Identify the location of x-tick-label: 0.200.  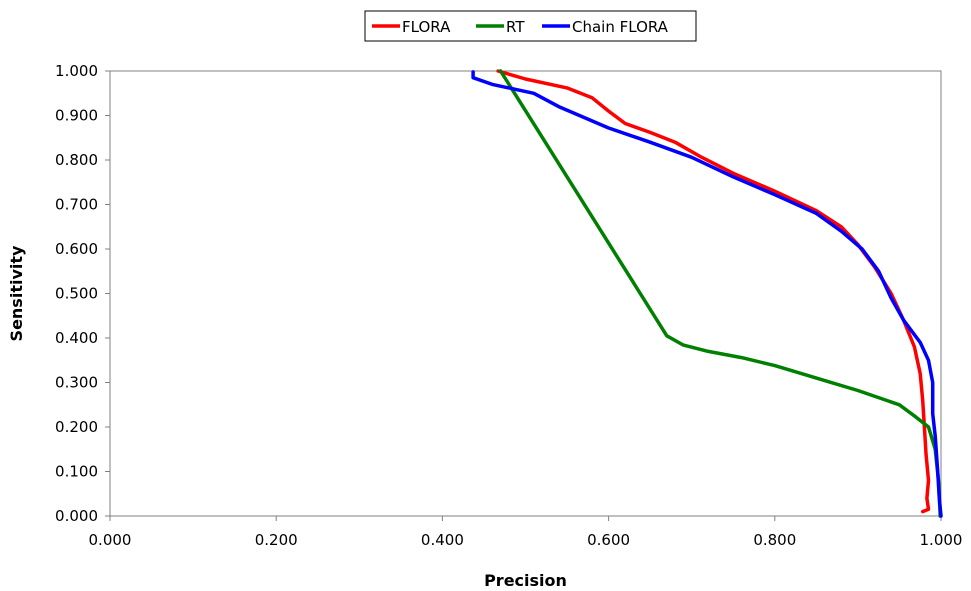
(276, 540).